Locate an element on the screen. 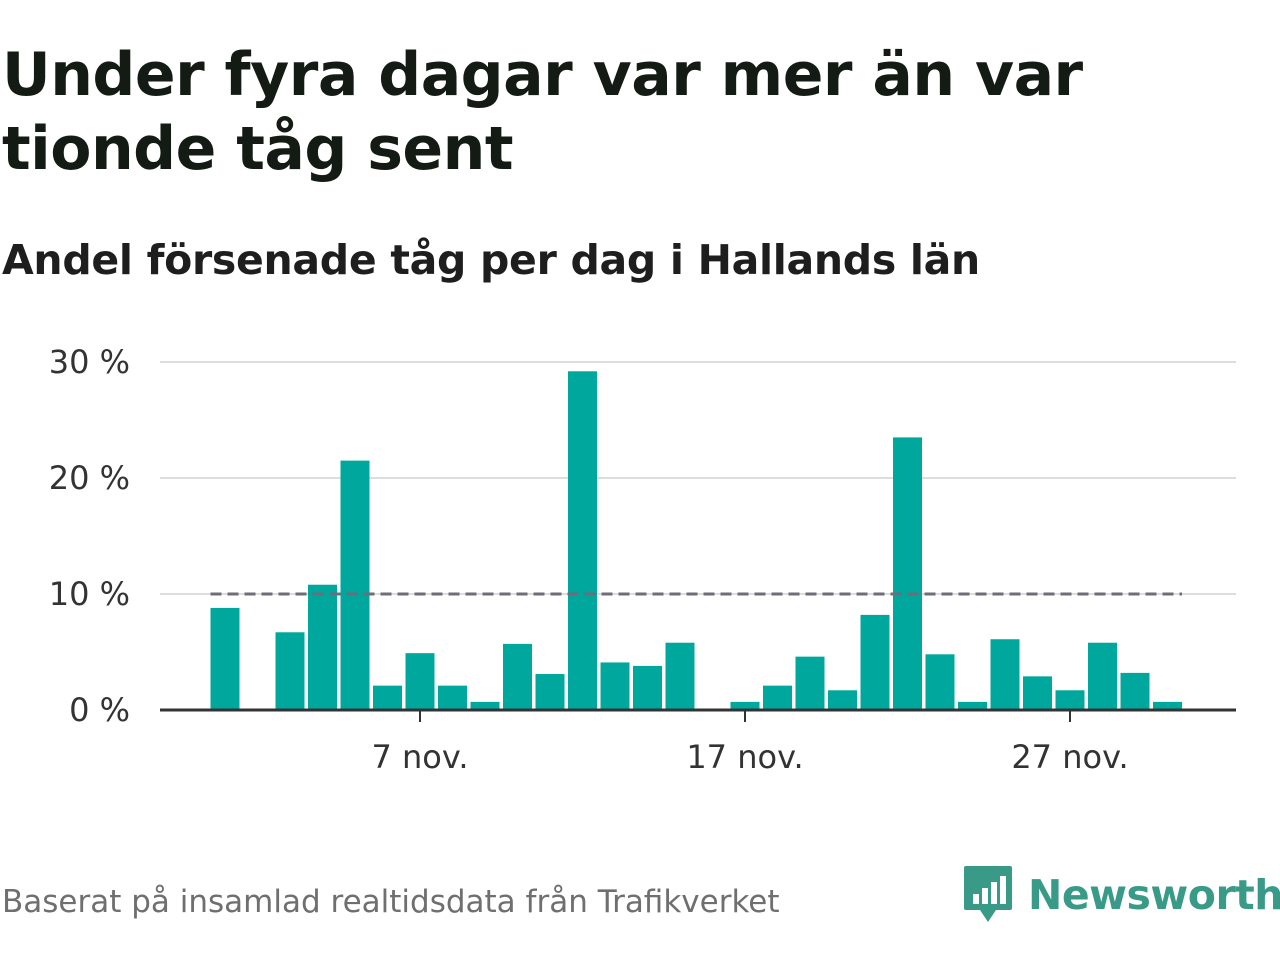 This screenshot has width=1280, height=960. brand-name: Newsworthy is located at coordinates (1154, 895).